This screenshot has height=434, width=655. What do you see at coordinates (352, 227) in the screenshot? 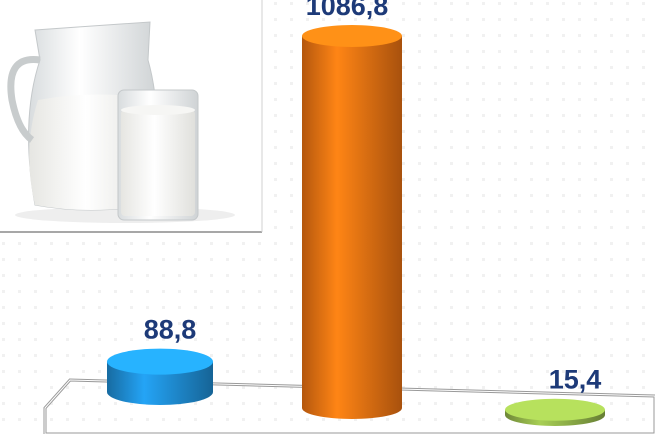
I see `cylinder-bar` at bounding box center [352, 227].